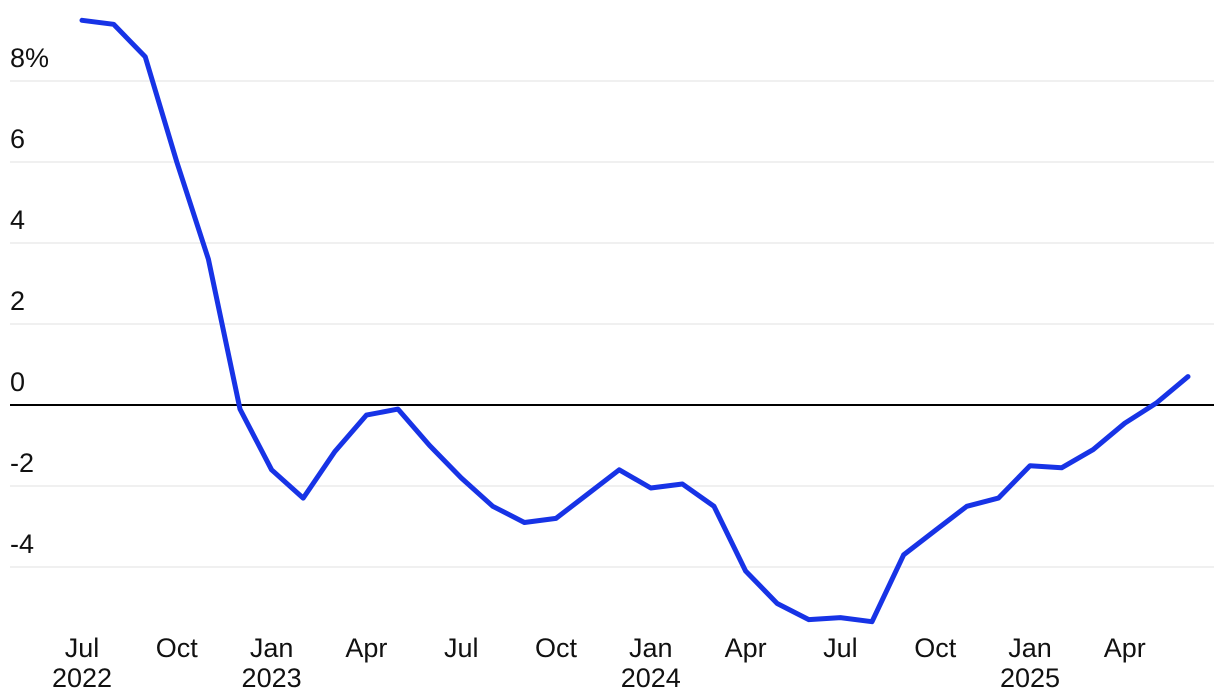 The width and height of the screenshot is (1220, 700). What do you see at coordinates (272, 678) in the screenshot?
I see `x-axis-year-label: 2023` at bounding box center [272, 678].